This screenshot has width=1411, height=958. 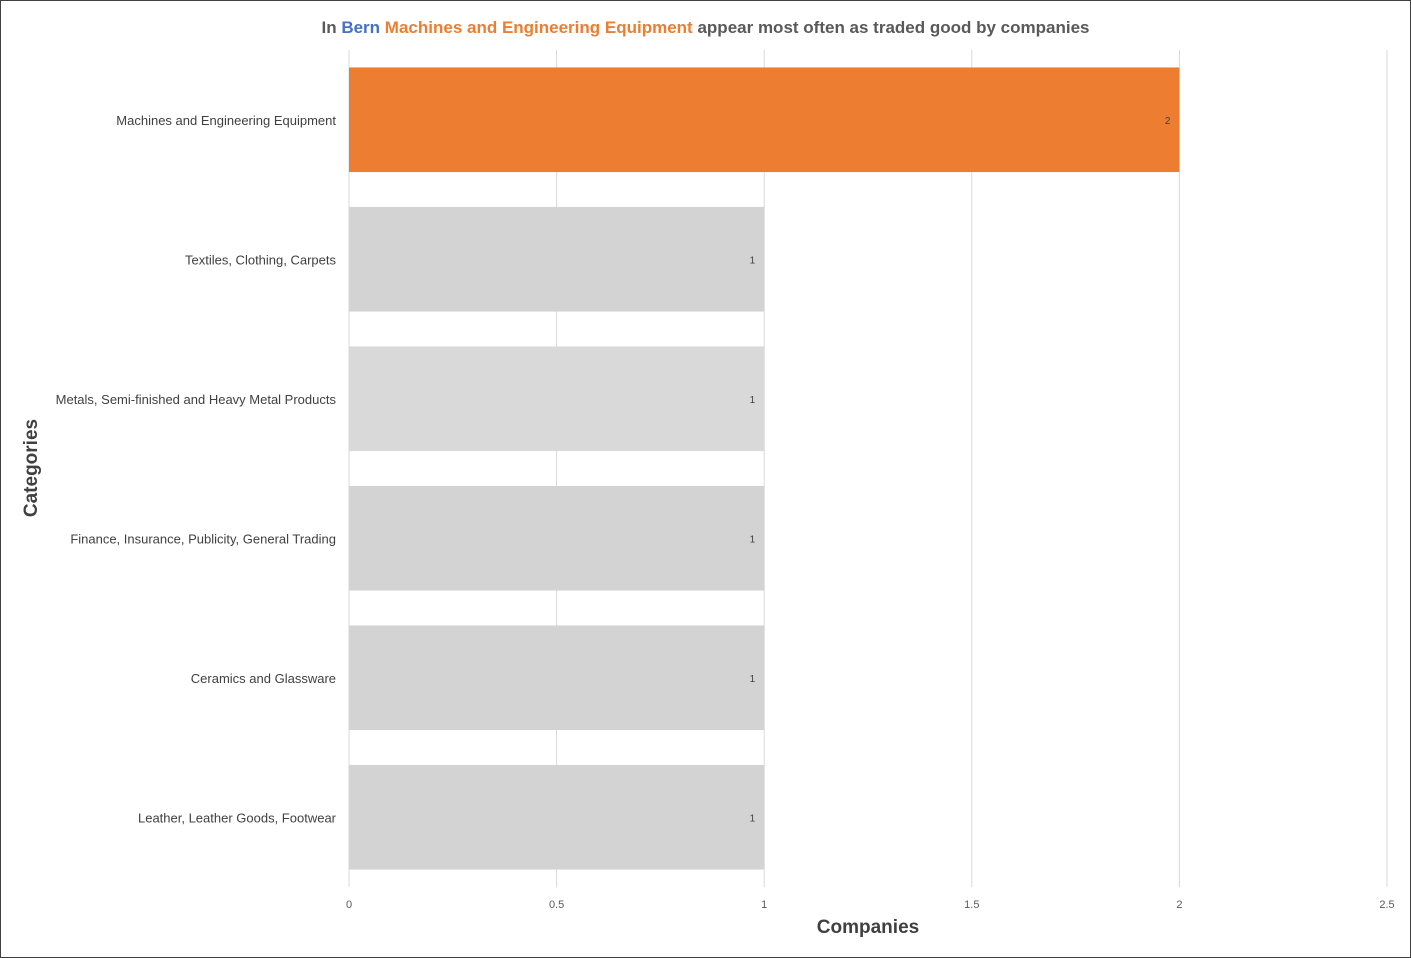 What do you see at coordinates (349, 905) in the screenshot?
I see `x-tick-label: 0` at bounding box center [349, 905].